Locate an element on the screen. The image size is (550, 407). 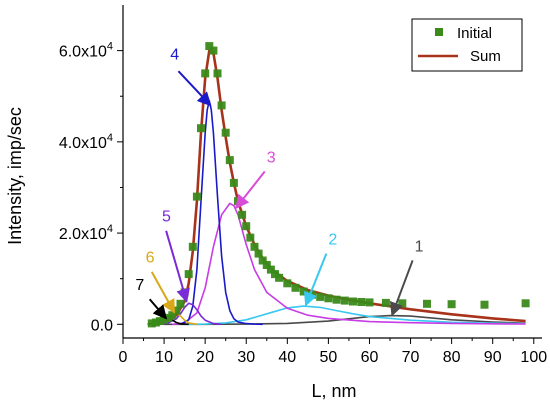
y-tick-label-base: 0.0 is located at coordinates (102, 325).